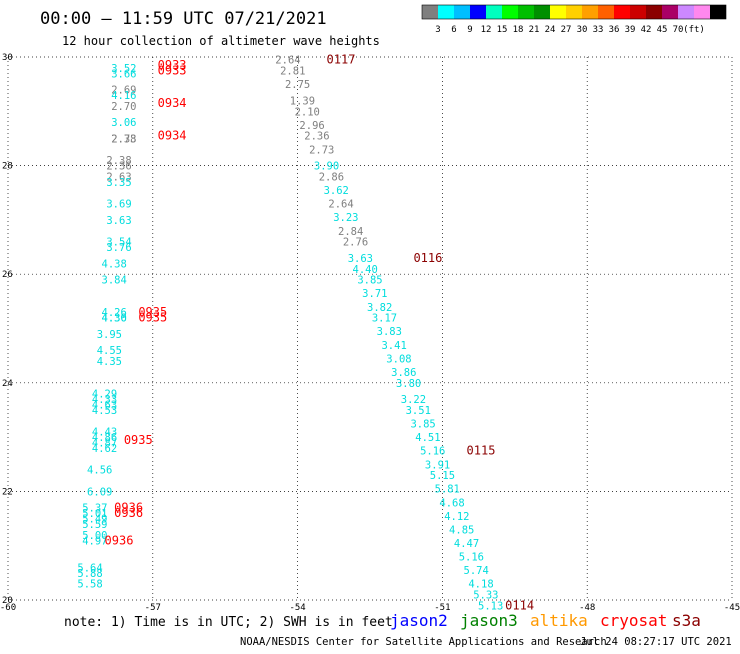  Describe the element at coordinates (480, 585) in the screenshot. I see `swh-value-label: 4.18` at that location.